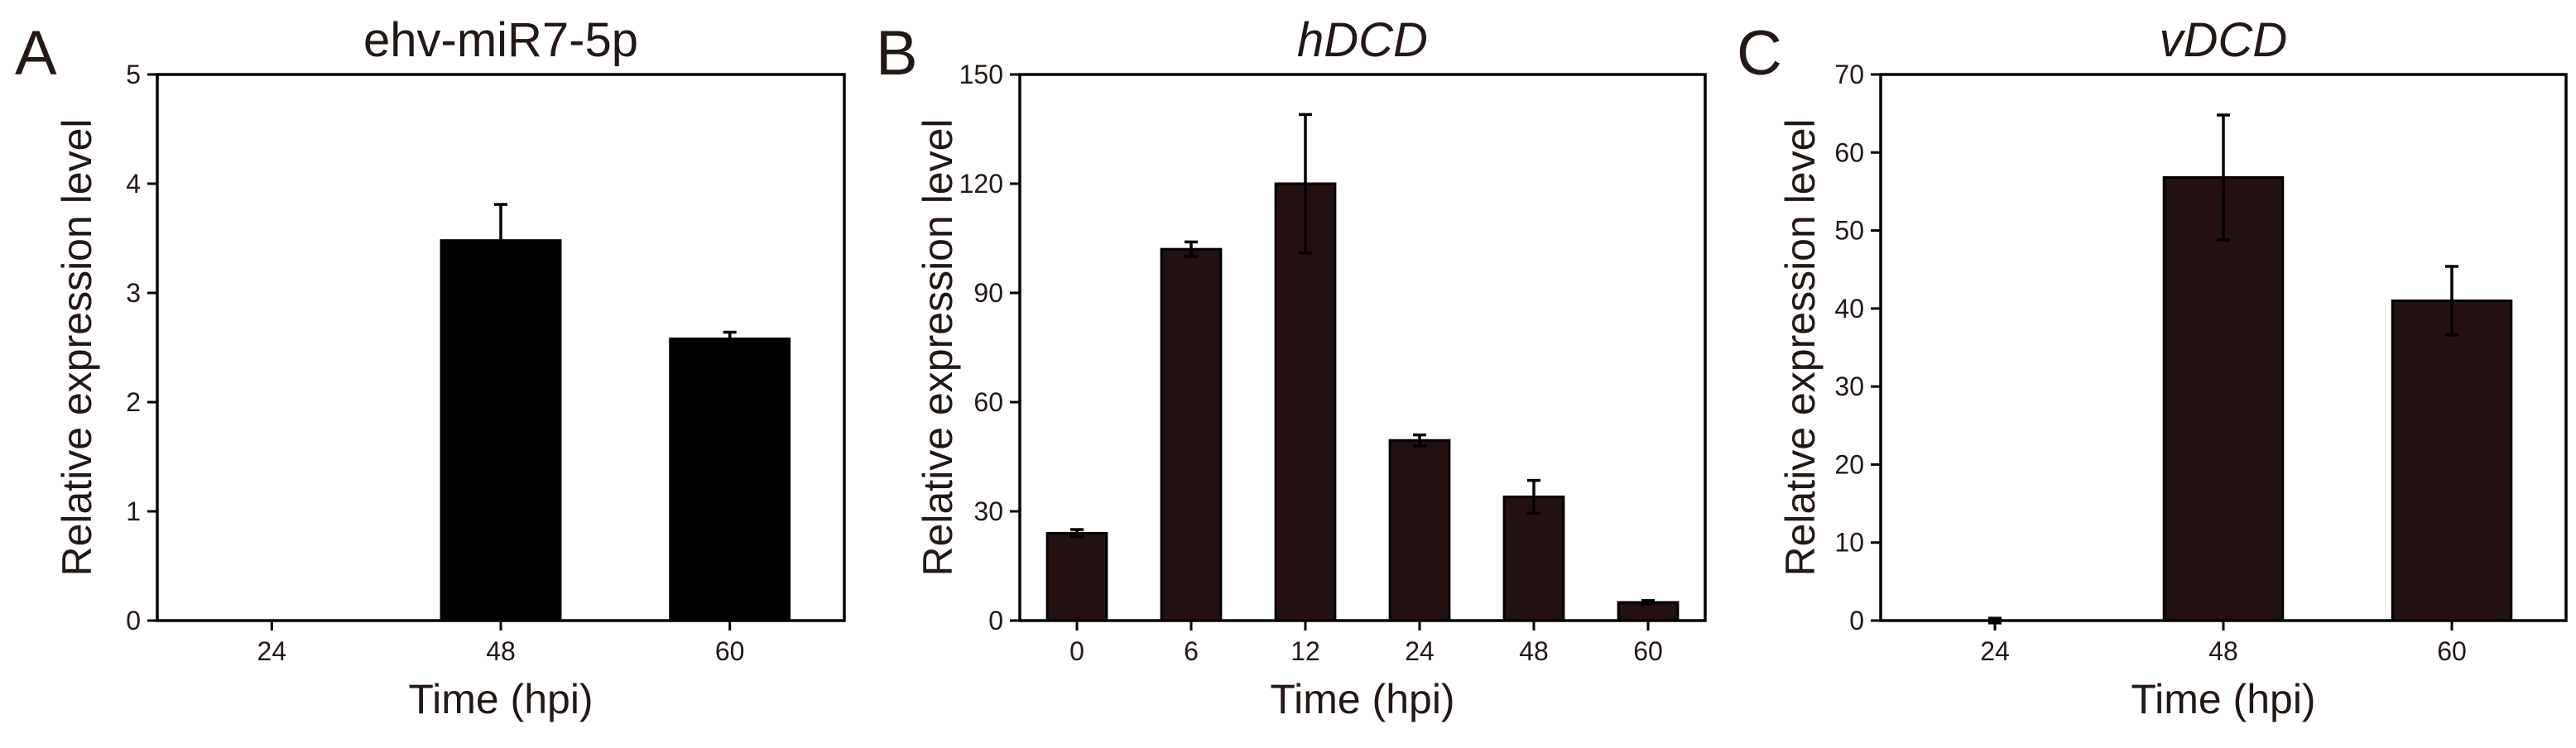 The height and width of the screenshot is (748, 2576). What do you see at coordinates (133, 402) in the screenshot?
I see `y-tick-label: 2` at bounding box center [133, 402].